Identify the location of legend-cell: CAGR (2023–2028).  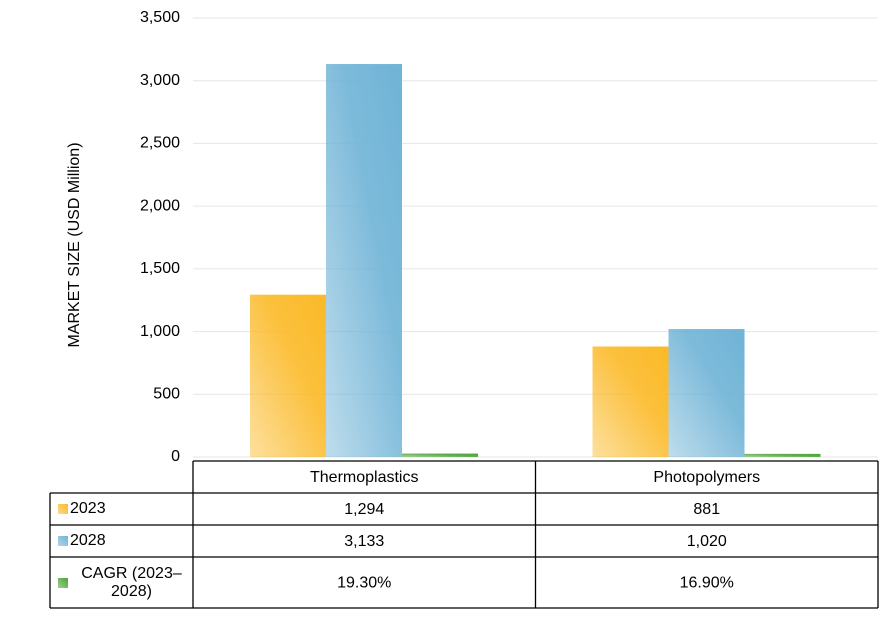
(121, 582).